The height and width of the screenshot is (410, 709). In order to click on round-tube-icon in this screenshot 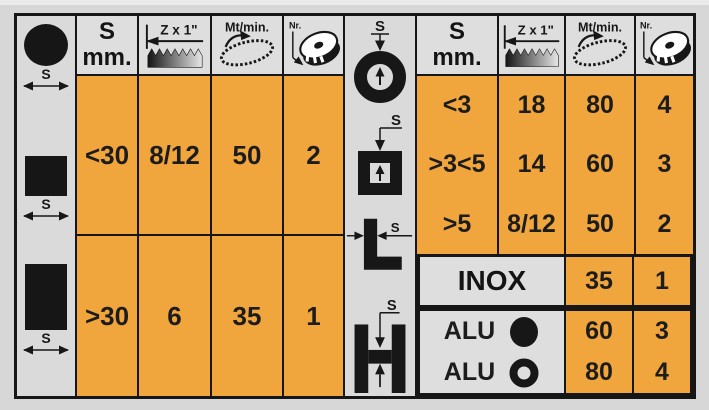, I will do `click(524, 372)`.